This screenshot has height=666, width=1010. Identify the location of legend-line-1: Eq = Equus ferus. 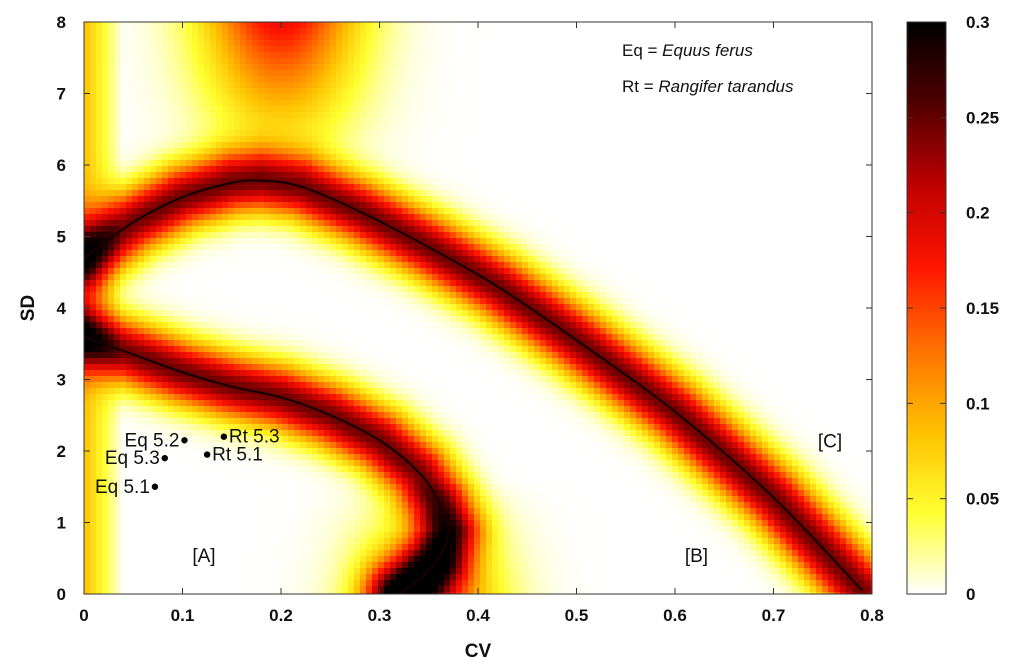
(687, 50).